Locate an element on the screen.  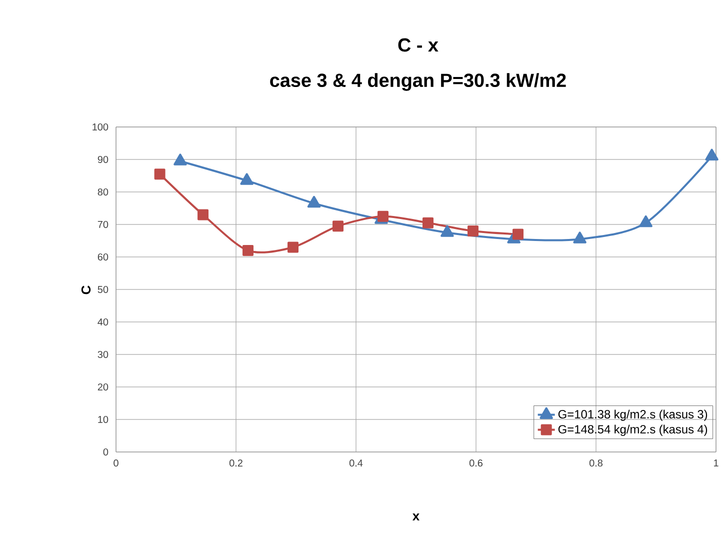
legend-label: G=148.54 kg/m2.s (kasus 4) is located at coordinates (633, 430).